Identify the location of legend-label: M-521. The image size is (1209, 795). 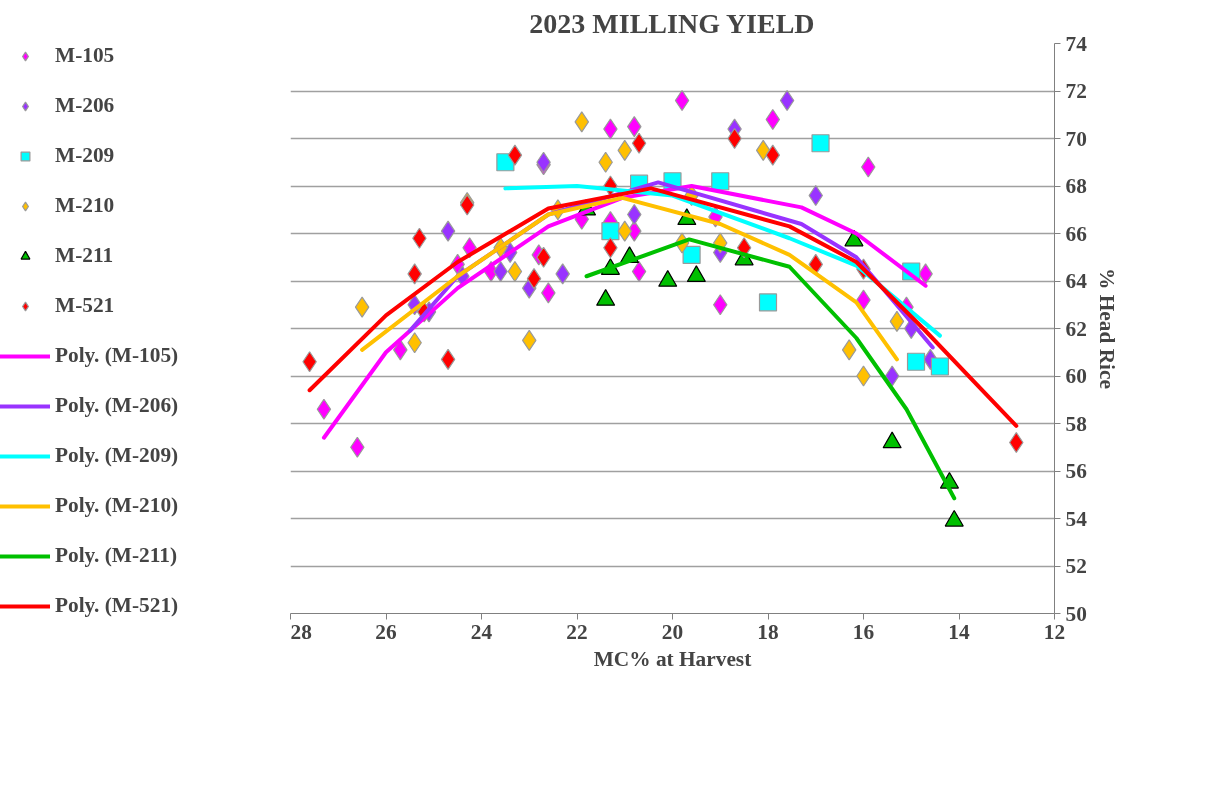
(85, 305).